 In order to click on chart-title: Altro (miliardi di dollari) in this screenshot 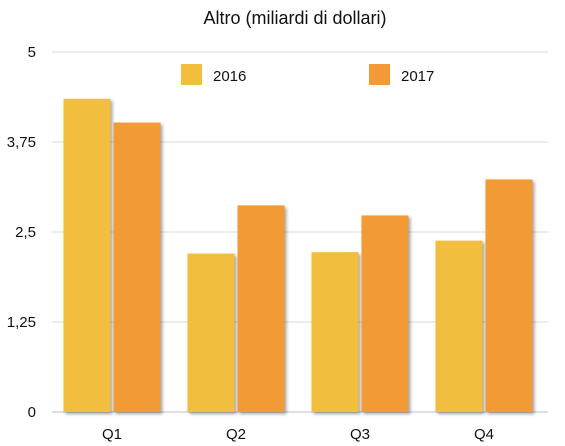, I will do `click(294, 18)`.